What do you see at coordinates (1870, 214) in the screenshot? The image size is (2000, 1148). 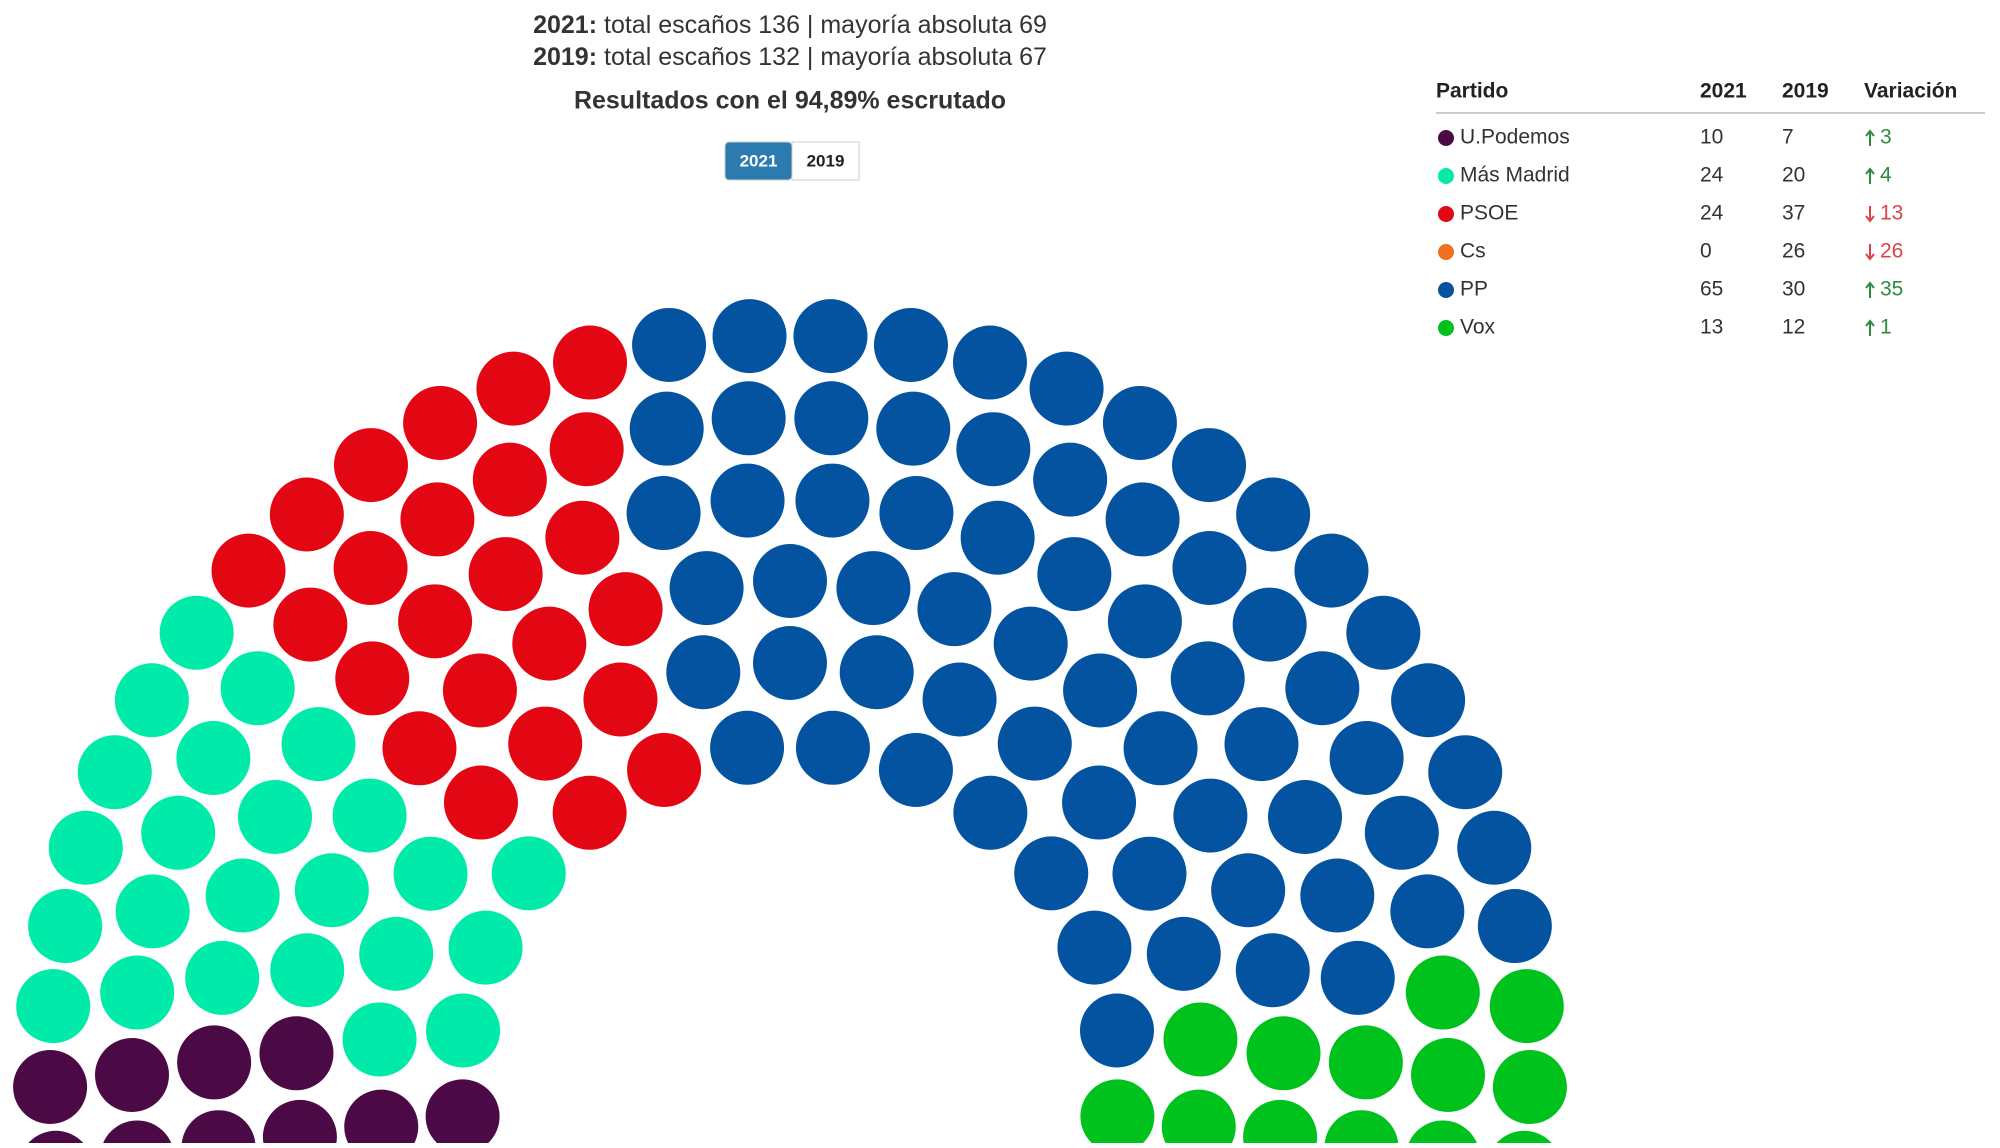 I see `arrow-down` at bounding box center [1870, 214].